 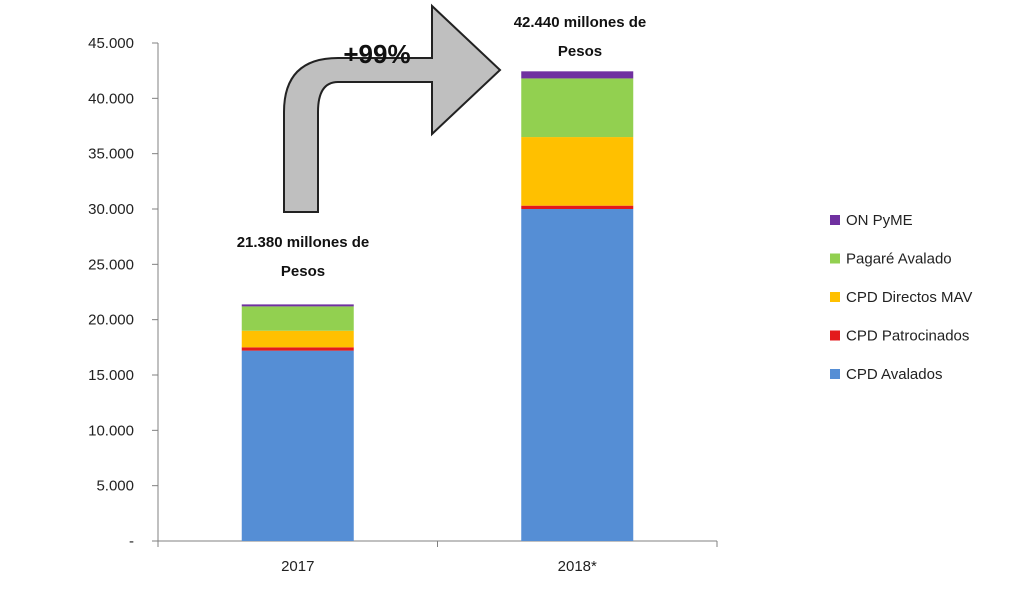 What do you see at coordinates (111, 320) in the screenshot?
I see `y-tick-label: 20.000` at bounding box center [111, 320].